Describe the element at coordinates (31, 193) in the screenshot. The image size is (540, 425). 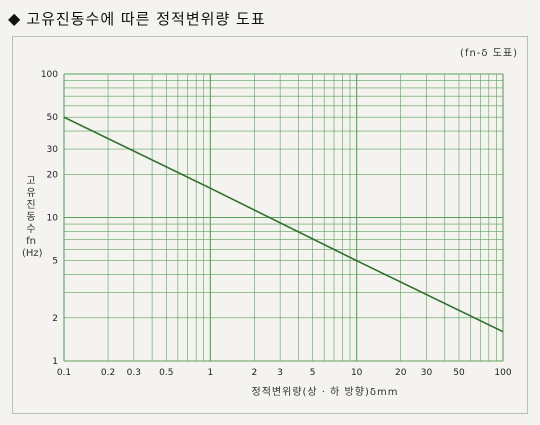
I see `y-axis-label-part: 유` at that location.